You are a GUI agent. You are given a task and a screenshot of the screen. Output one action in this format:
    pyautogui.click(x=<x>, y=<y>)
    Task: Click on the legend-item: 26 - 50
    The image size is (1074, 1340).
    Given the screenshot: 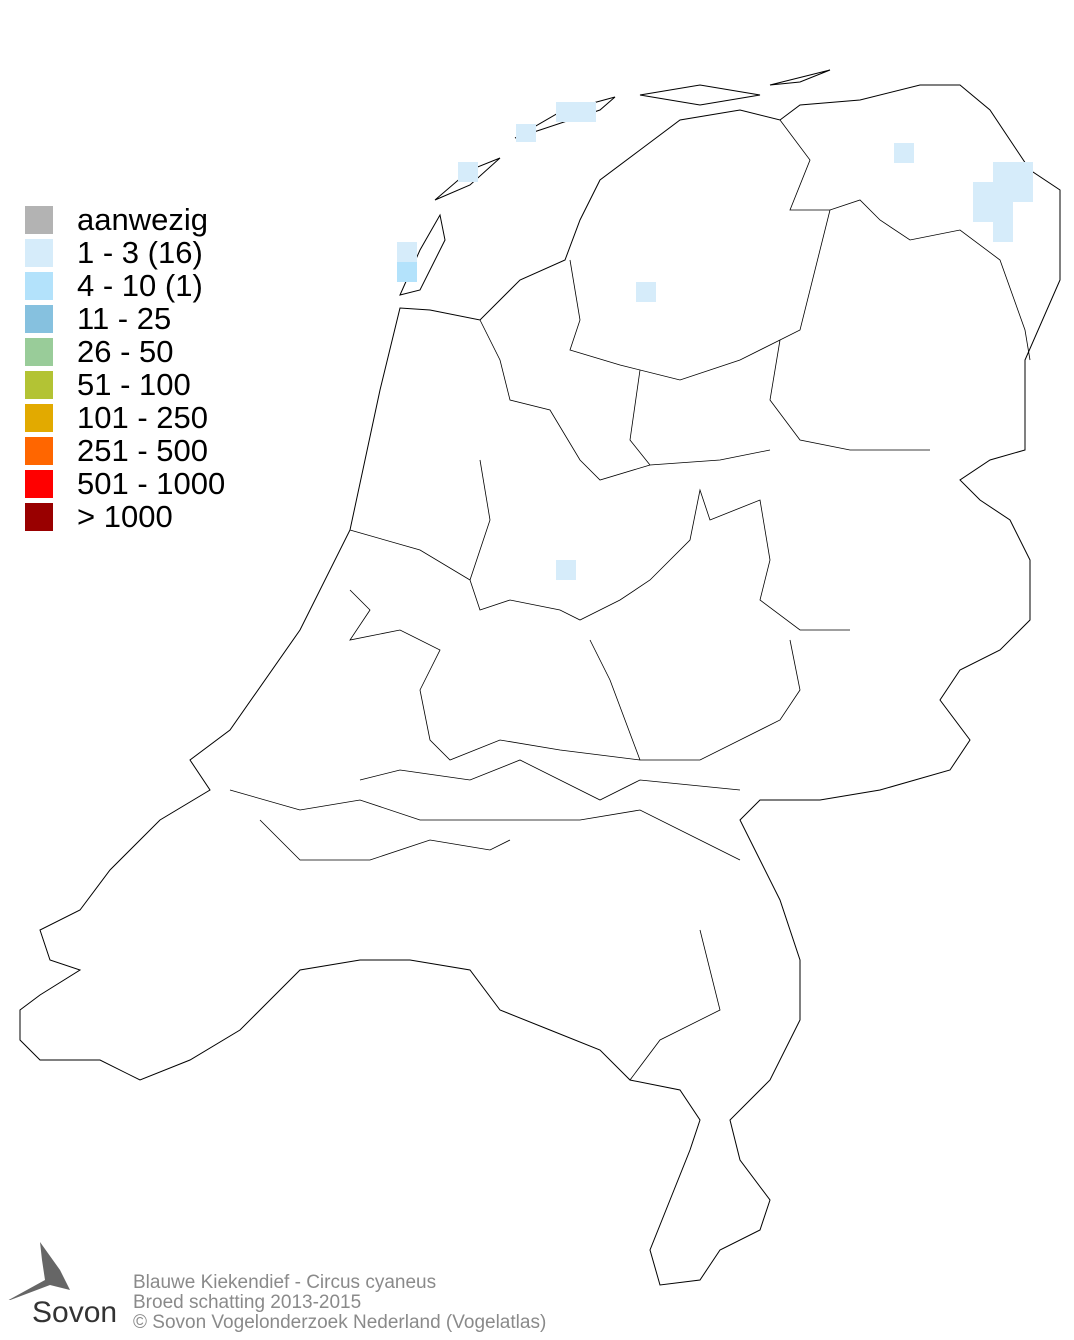 What is the action you would take?
    pyautogui.click(x=125, y=351)
    